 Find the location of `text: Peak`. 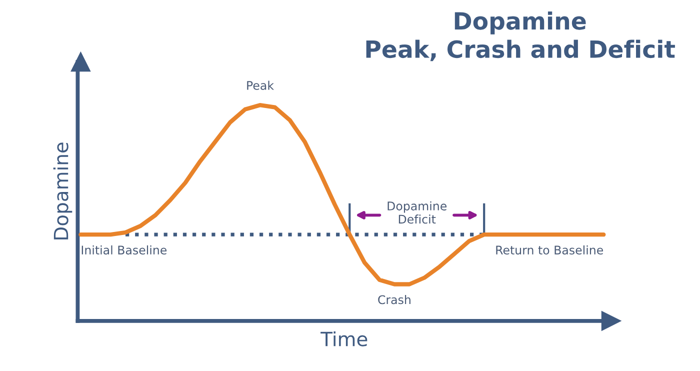

text: Peak is located at coordinates (260, 85).